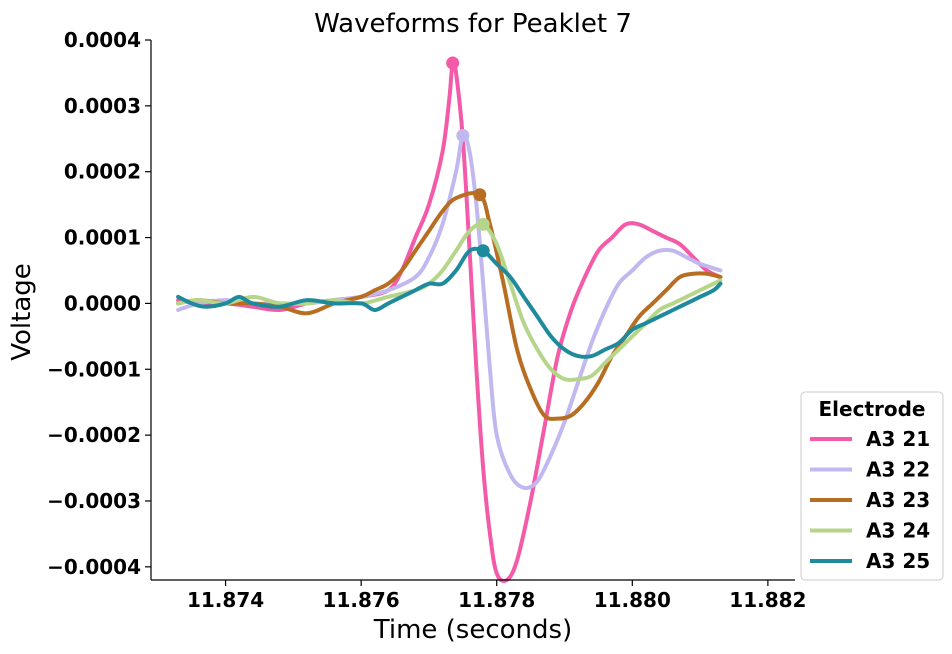 This screenshot has width=952, height=654. What do you see at coordinates (472, 630) in the screenshot?
I see `x-axis-label: Time (seconds)` at bounding box center [472, 630].